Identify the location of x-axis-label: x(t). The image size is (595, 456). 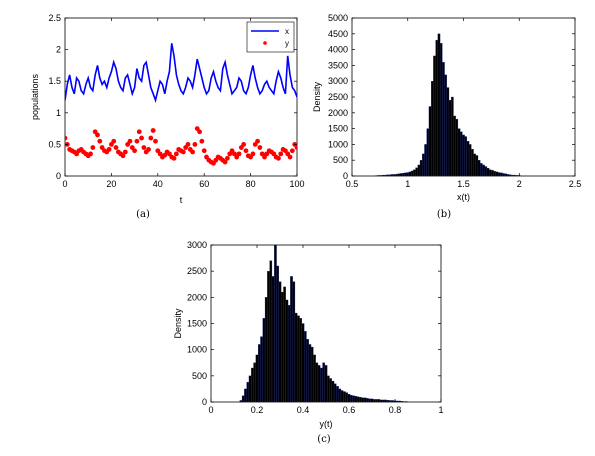
(463, 197).